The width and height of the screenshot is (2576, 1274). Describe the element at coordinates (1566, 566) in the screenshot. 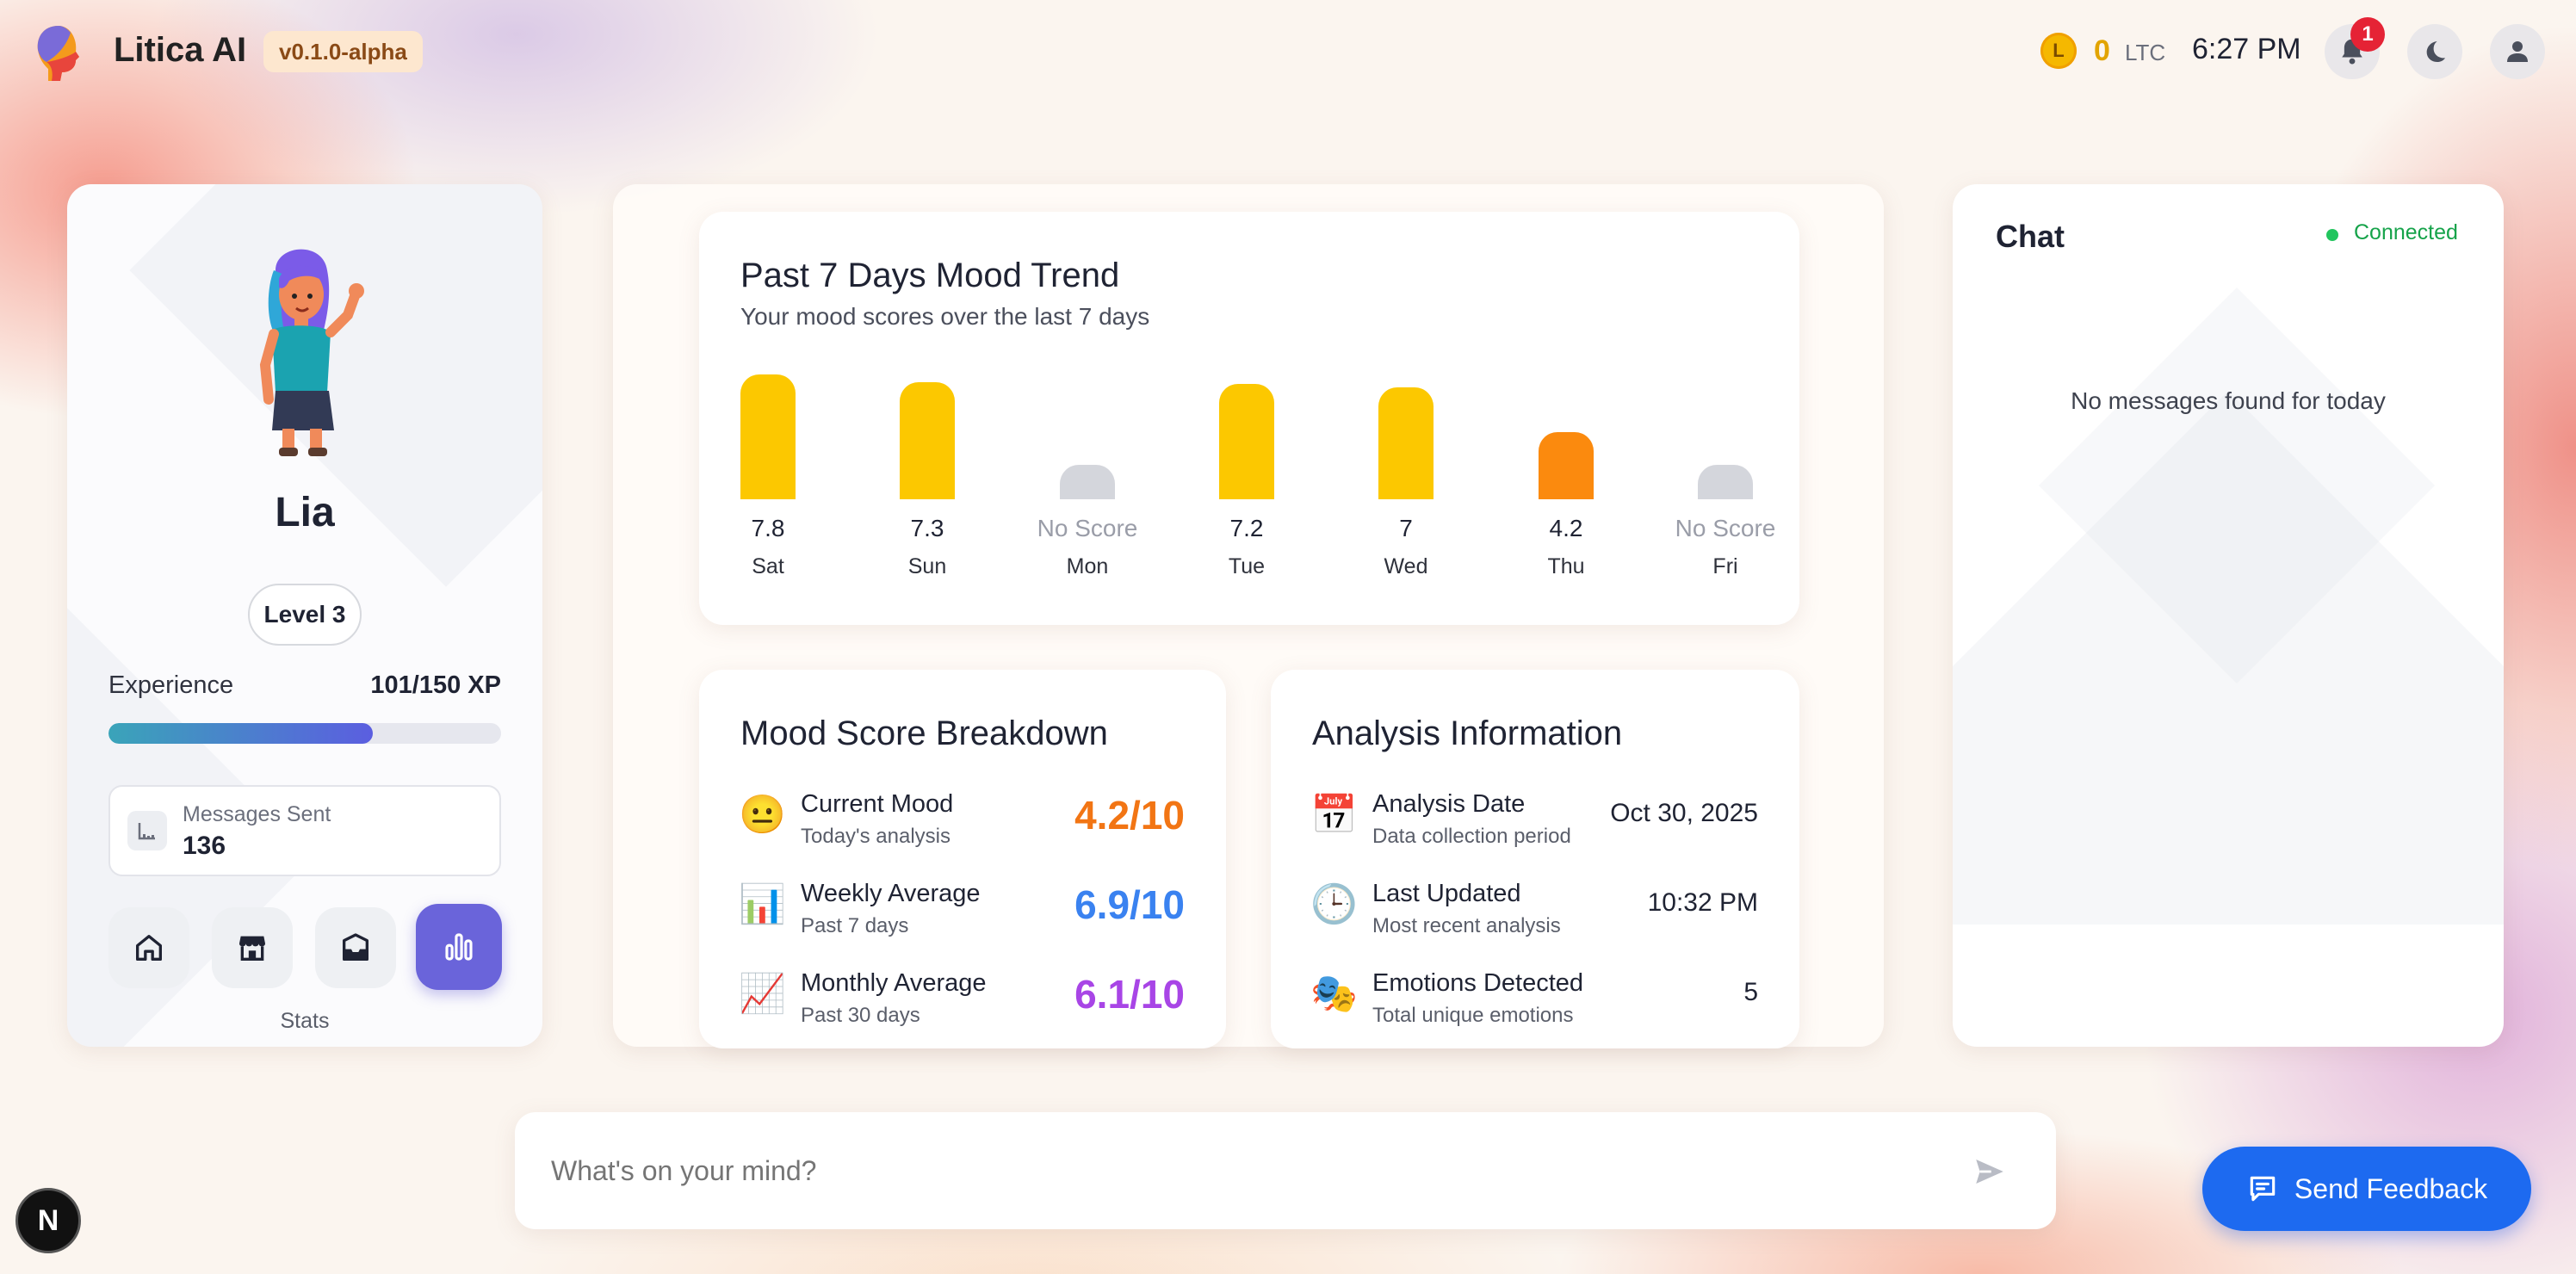

I see `mood-bar-day: Thu` at that location.